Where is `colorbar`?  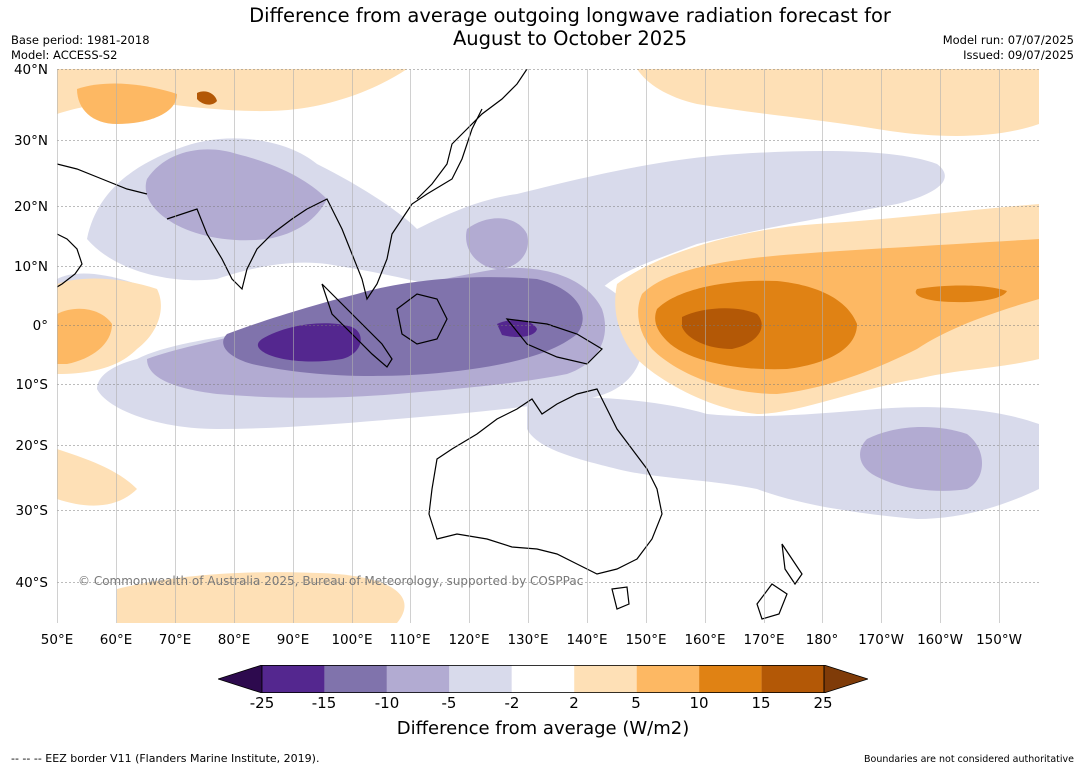 colorbar is located at coordinates (543, 679).